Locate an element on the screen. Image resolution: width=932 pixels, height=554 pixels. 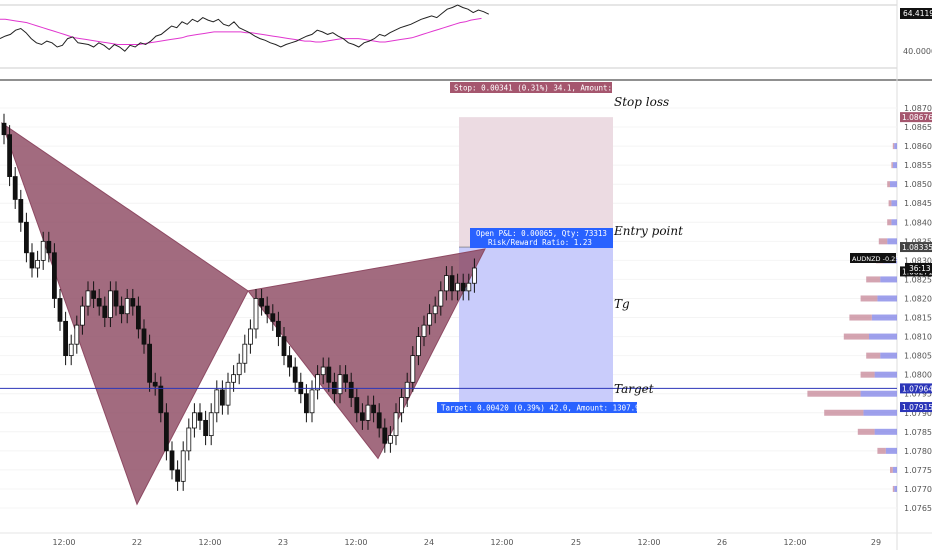
indicator-value-badge is located at coordinates (916, 13).